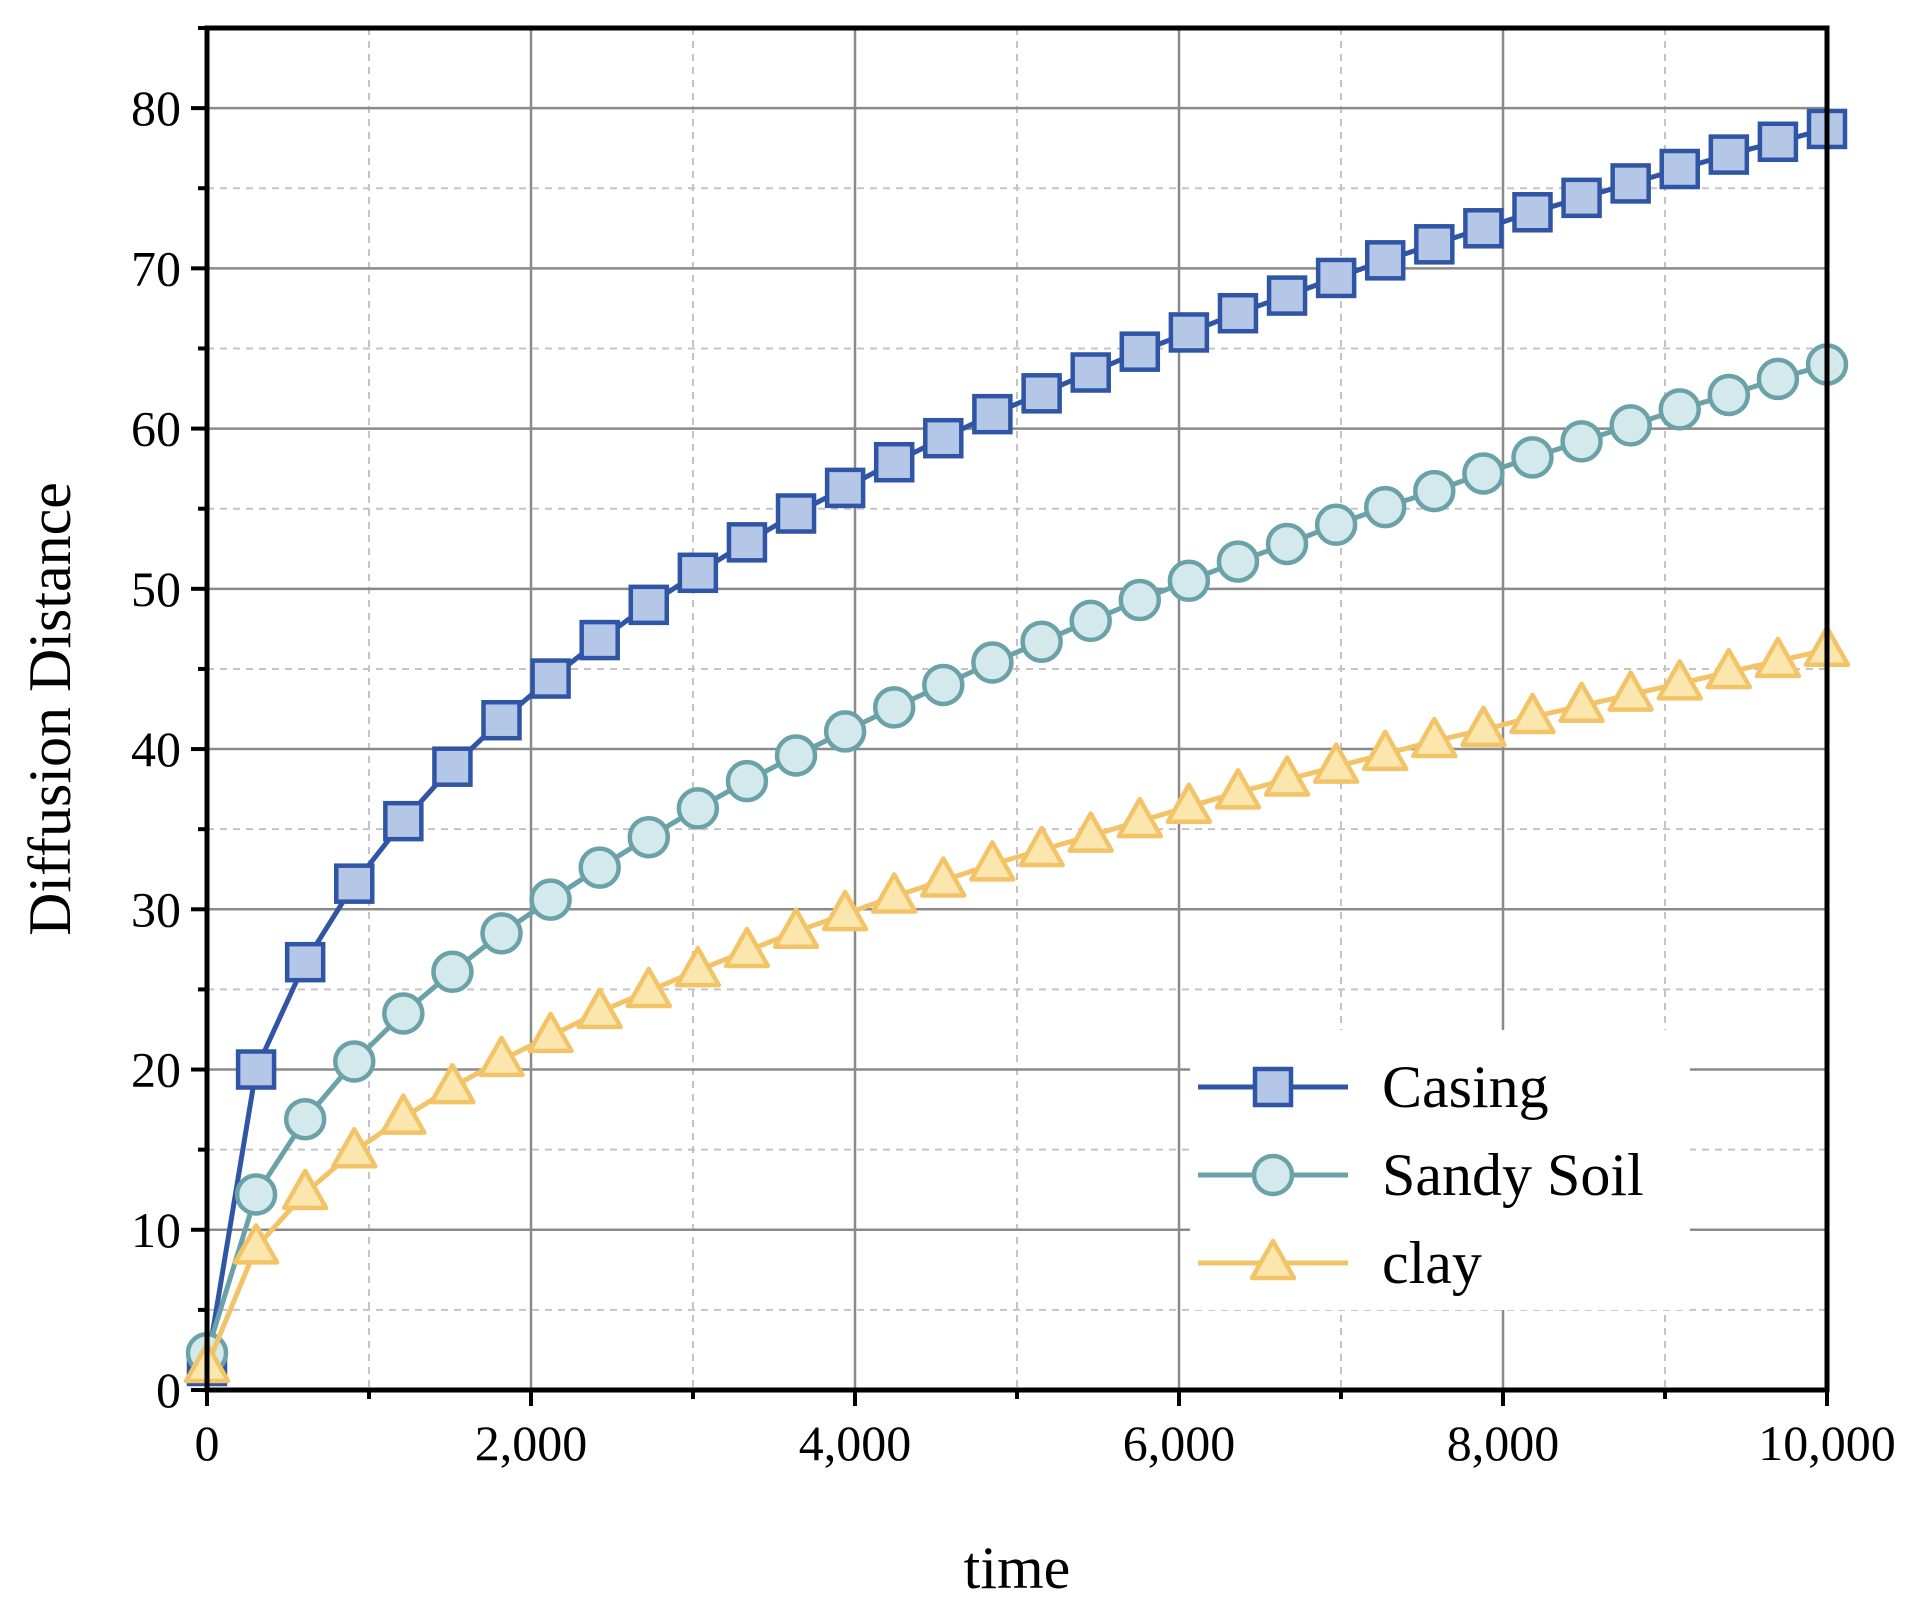 The width and height of the screenshot is (1917, 1608). I want to click on legend-item-sandy-soil: Sandy Soil, so click(1421, 1175).